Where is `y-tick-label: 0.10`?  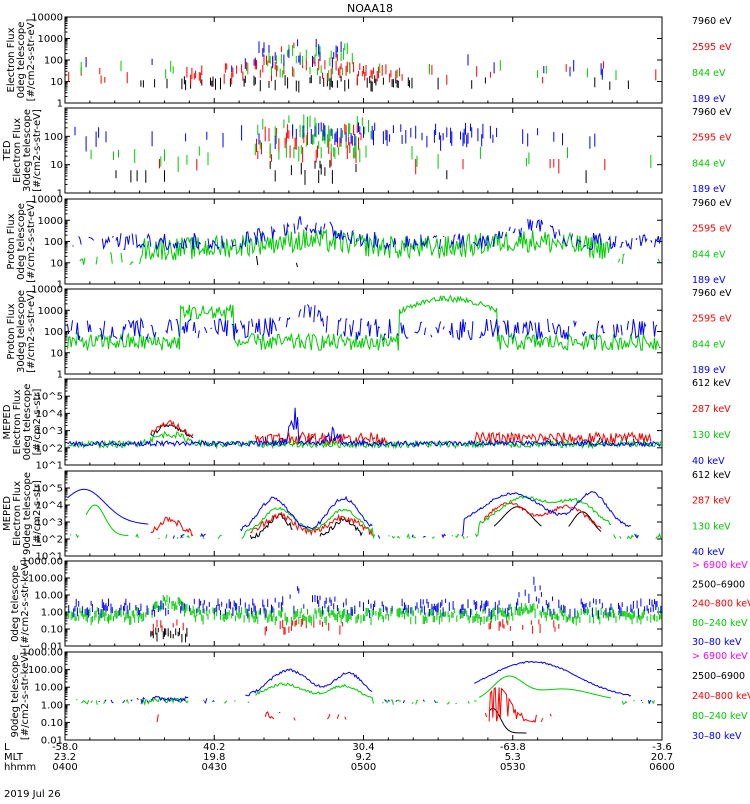
y-tick-label: 0.10 is located at coordinates (52, 630).